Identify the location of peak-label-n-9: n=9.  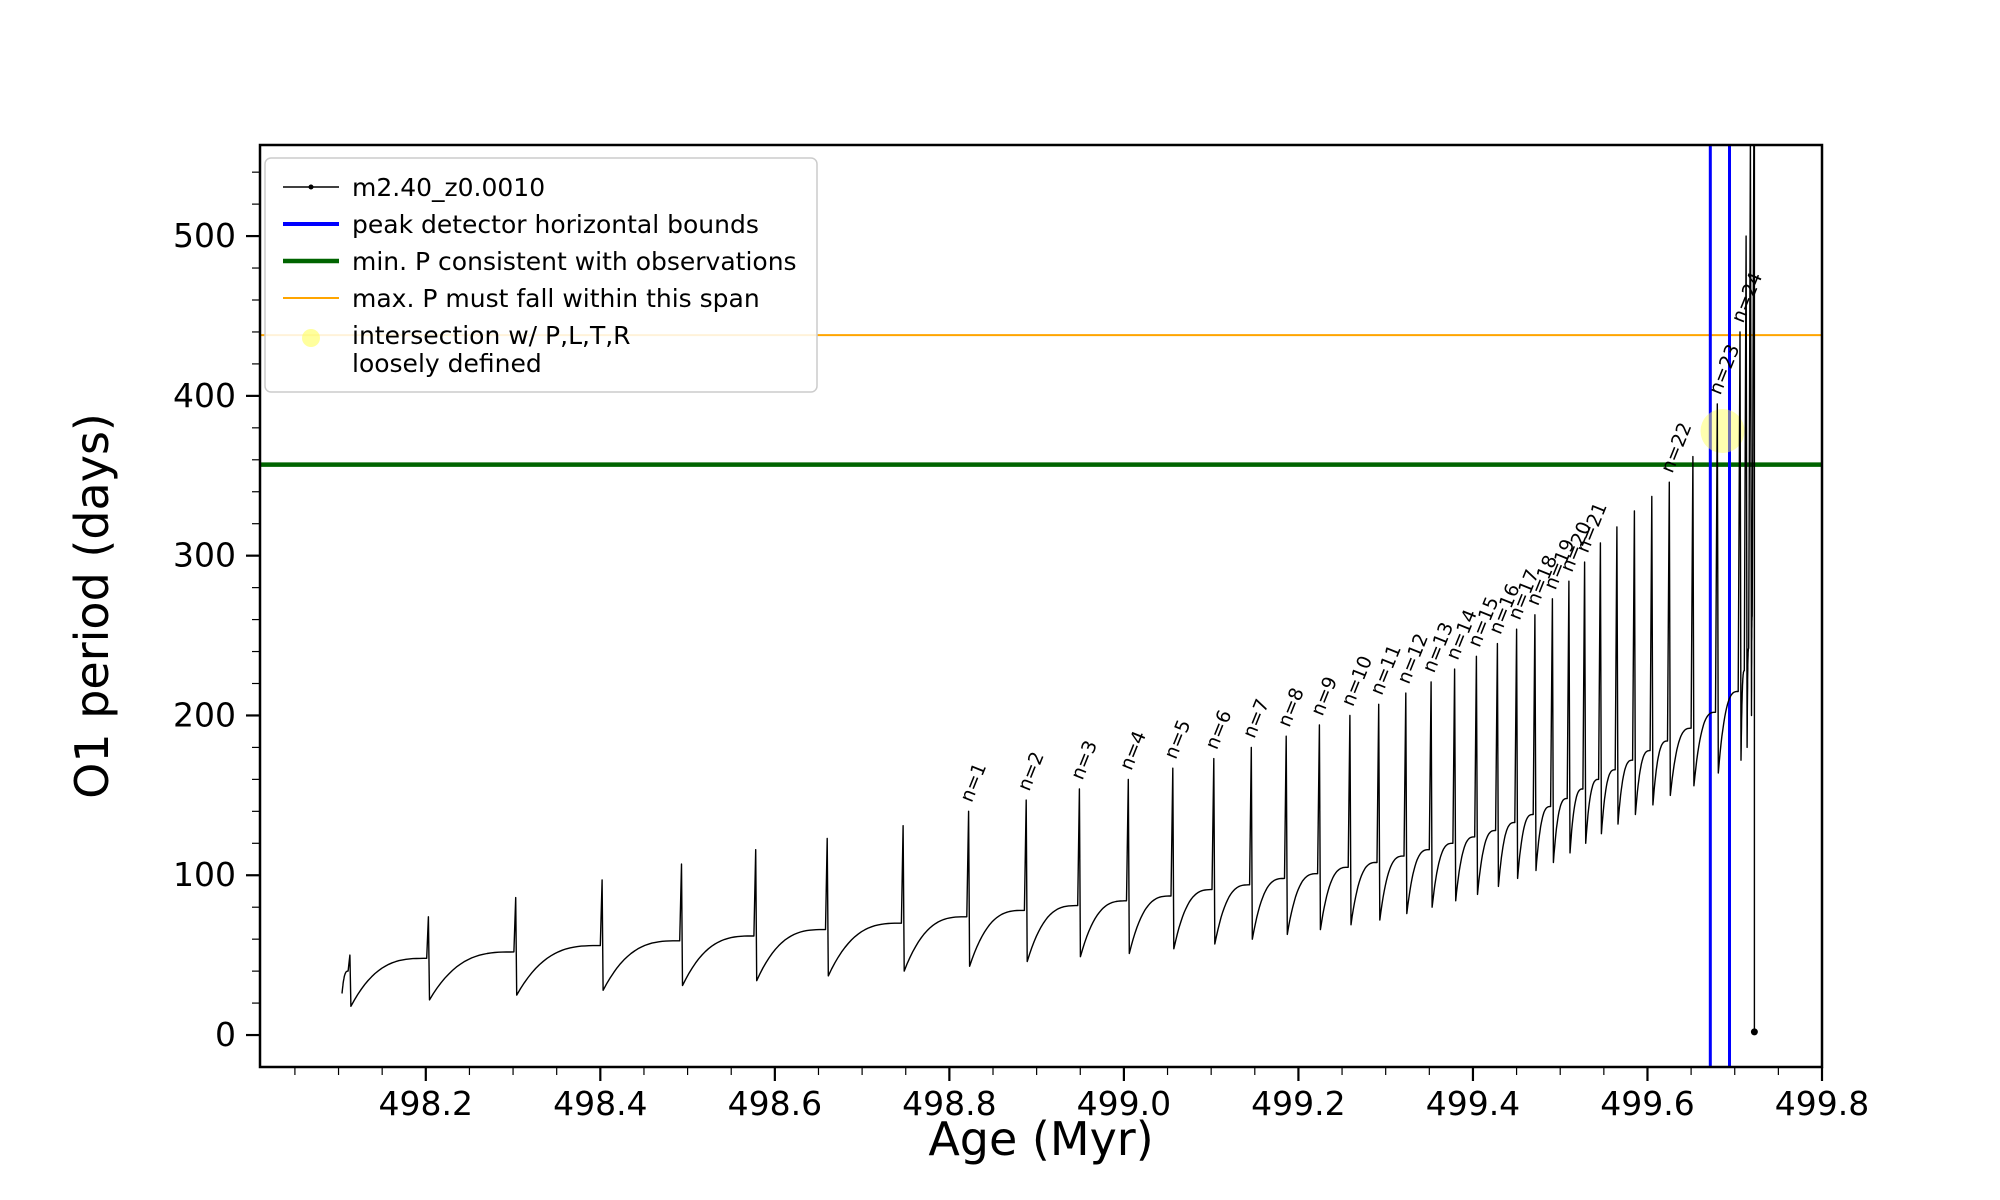
(1324, 696).